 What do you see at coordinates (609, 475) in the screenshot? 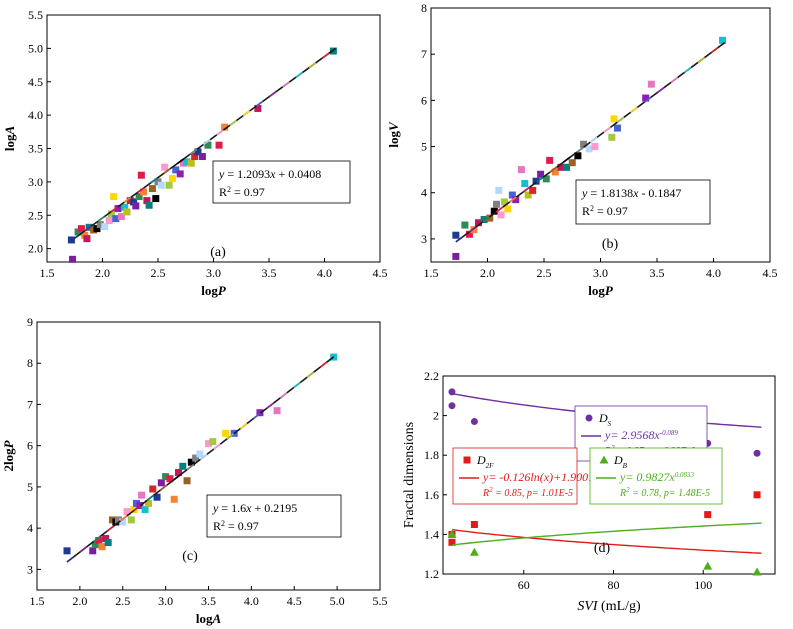
I see `plot-frame` at bounding box center [609, 475].